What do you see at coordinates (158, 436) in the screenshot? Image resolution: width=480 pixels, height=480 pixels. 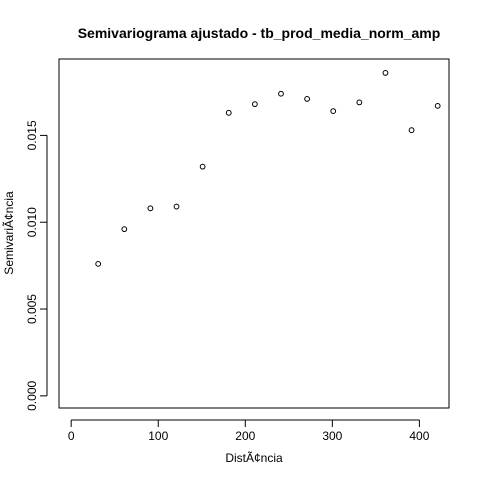 I see `x-tick-label: 100` at bounding box center [158, 436].